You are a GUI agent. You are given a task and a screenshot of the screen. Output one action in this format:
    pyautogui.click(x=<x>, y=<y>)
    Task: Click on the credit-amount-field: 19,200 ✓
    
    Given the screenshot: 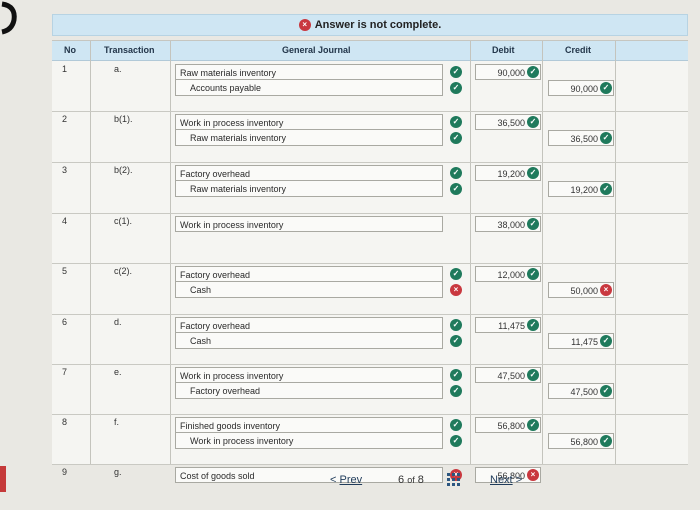 What is the action you would take?
    pyautogui.click(x=581, y=189)
    